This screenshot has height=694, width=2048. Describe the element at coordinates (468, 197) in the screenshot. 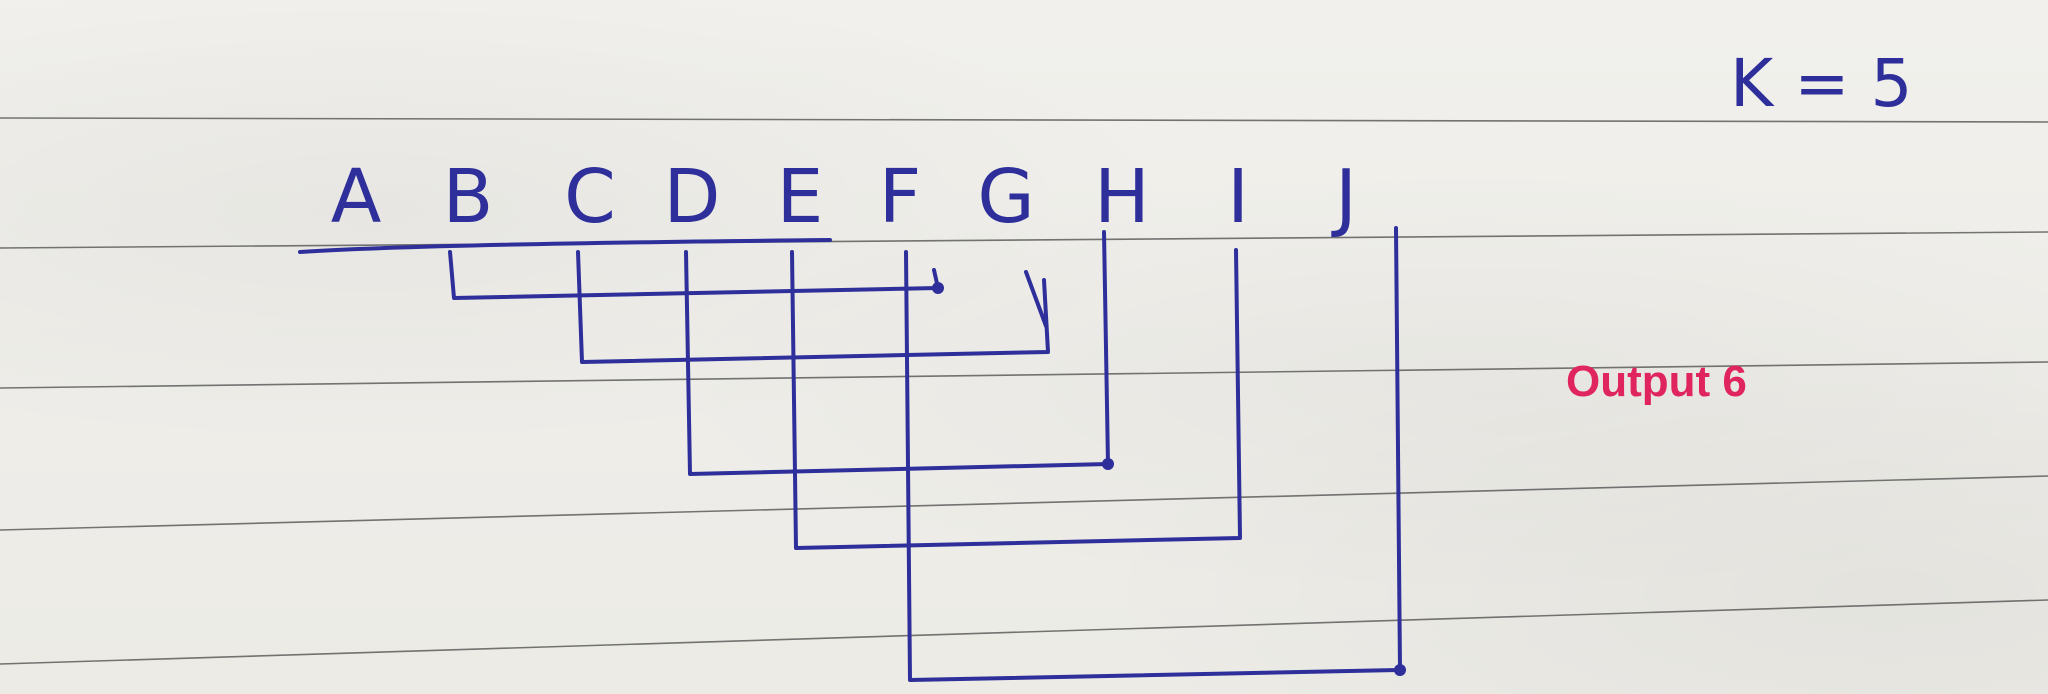

I see `node-b: B` at that location.